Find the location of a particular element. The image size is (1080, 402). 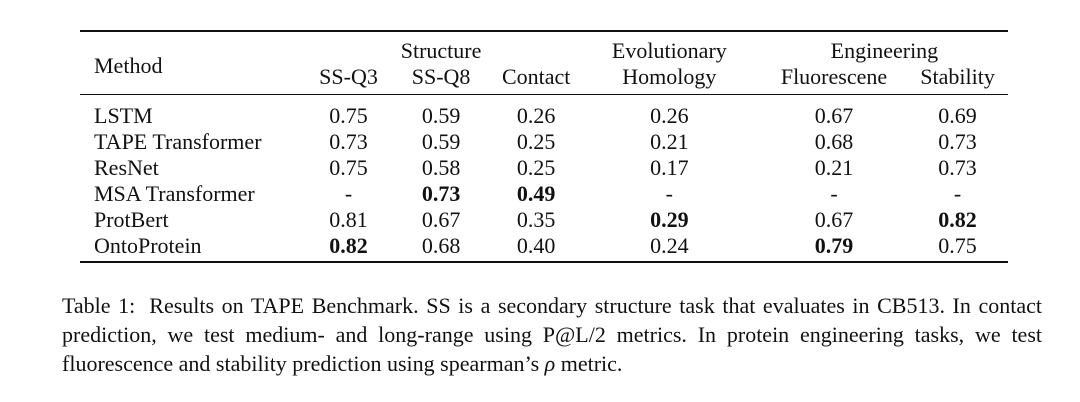

value-cell: 0.81 is located at coordinates (348, 219).